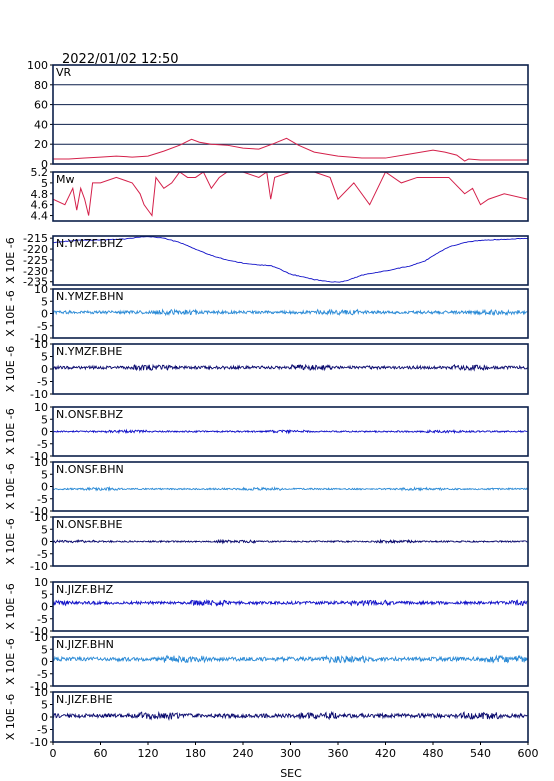 This screenshot has width=554, height=781. I want to click on panel-label: N.JIZF.BHN, so click(85, 644).